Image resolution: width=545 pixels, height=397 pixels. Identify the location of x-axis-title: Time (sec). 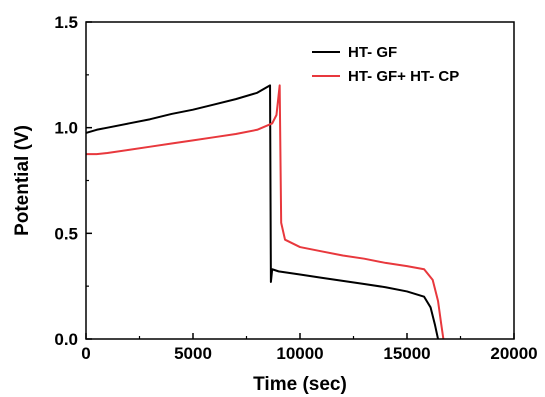
(300, 384).